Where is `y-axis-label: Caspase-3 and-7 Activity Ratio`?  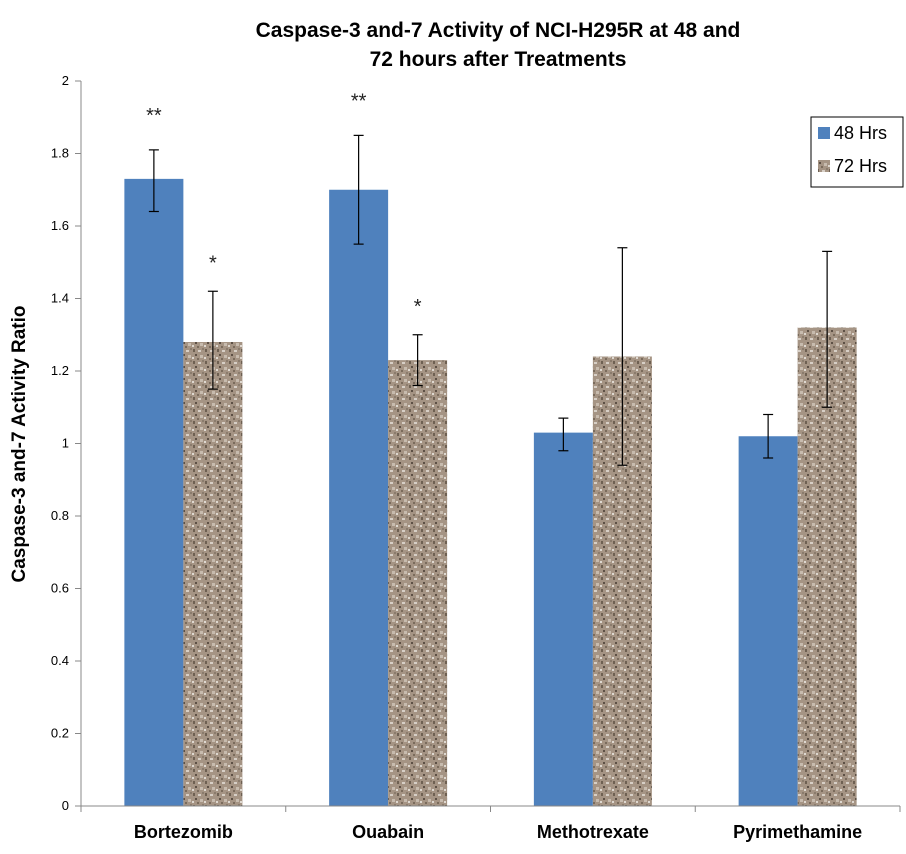 y-axis-label: Caspase-3 and-7 Activity Ratio is located at coordinates (19, 444).